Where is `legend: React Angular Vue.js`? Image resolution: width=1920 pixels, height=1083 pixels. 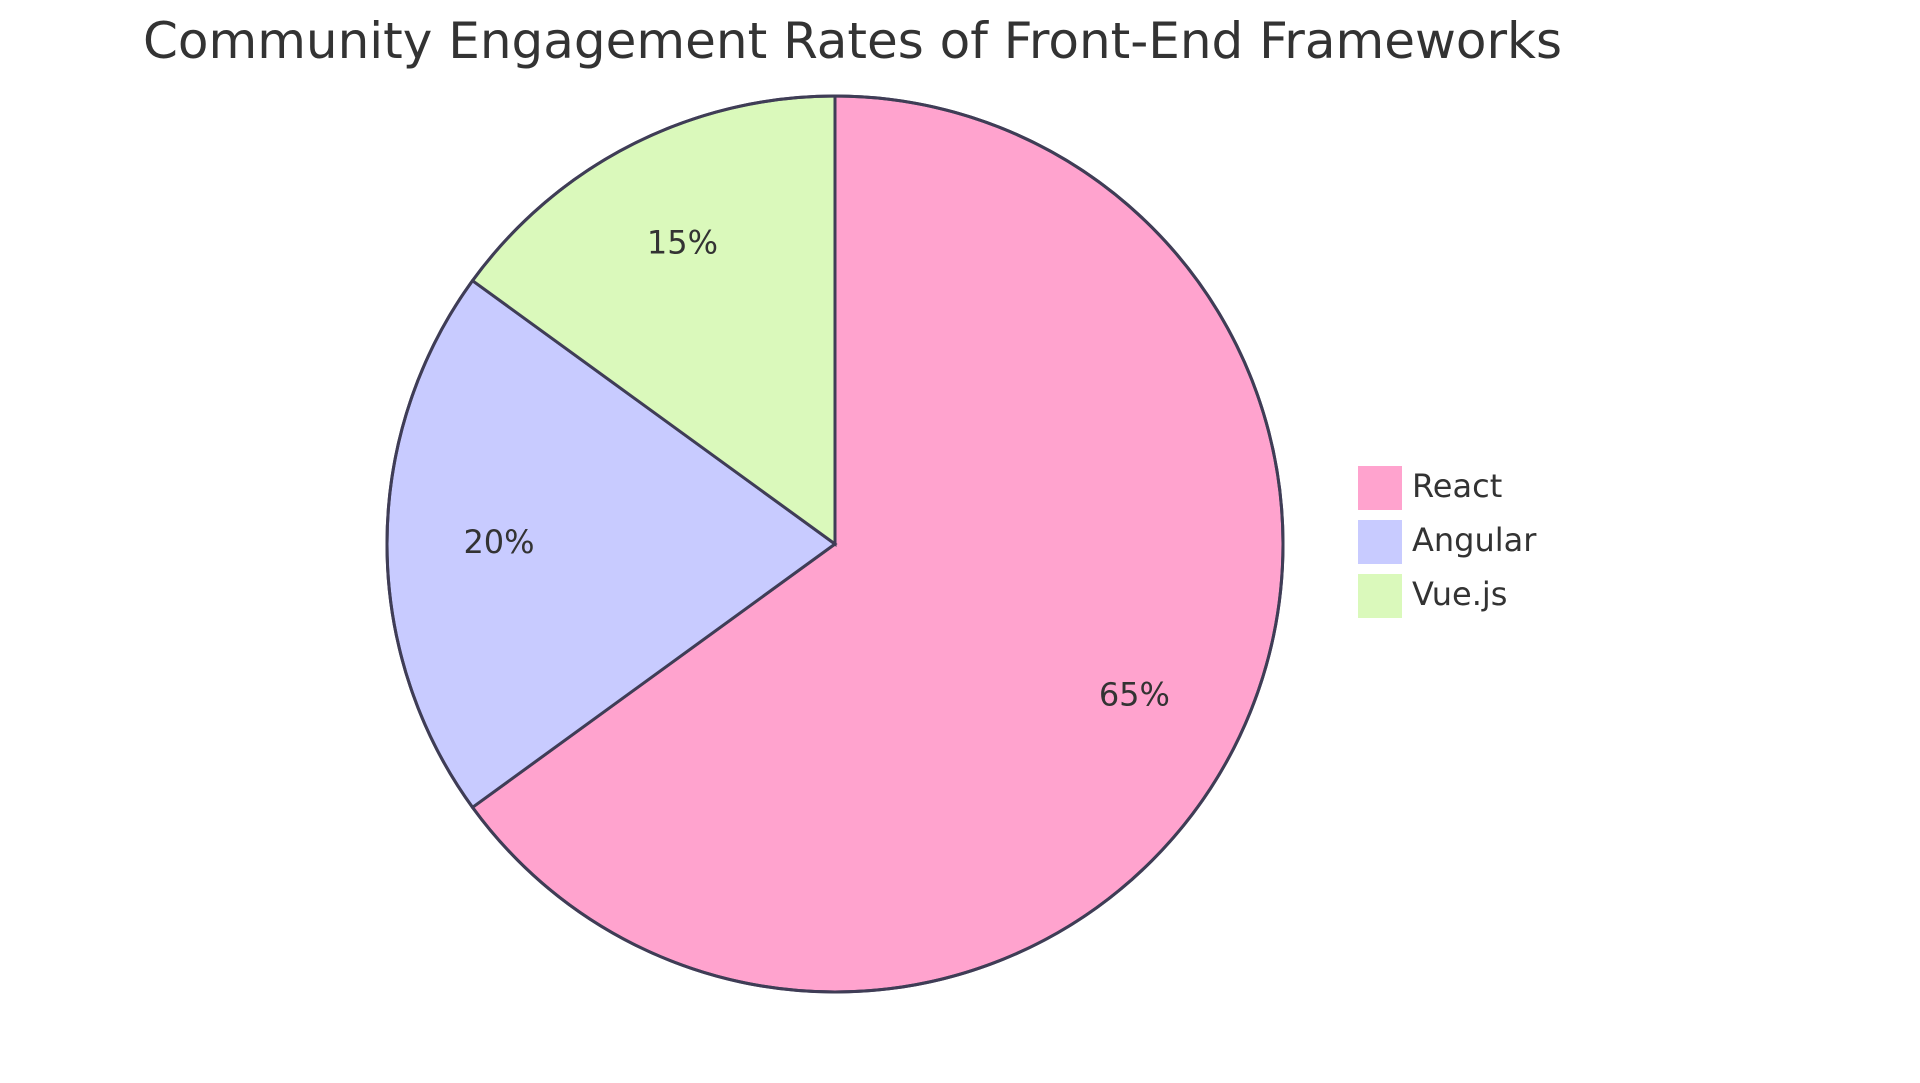 legend: React Angular Vue.js is located at coordinates (1447, 542).